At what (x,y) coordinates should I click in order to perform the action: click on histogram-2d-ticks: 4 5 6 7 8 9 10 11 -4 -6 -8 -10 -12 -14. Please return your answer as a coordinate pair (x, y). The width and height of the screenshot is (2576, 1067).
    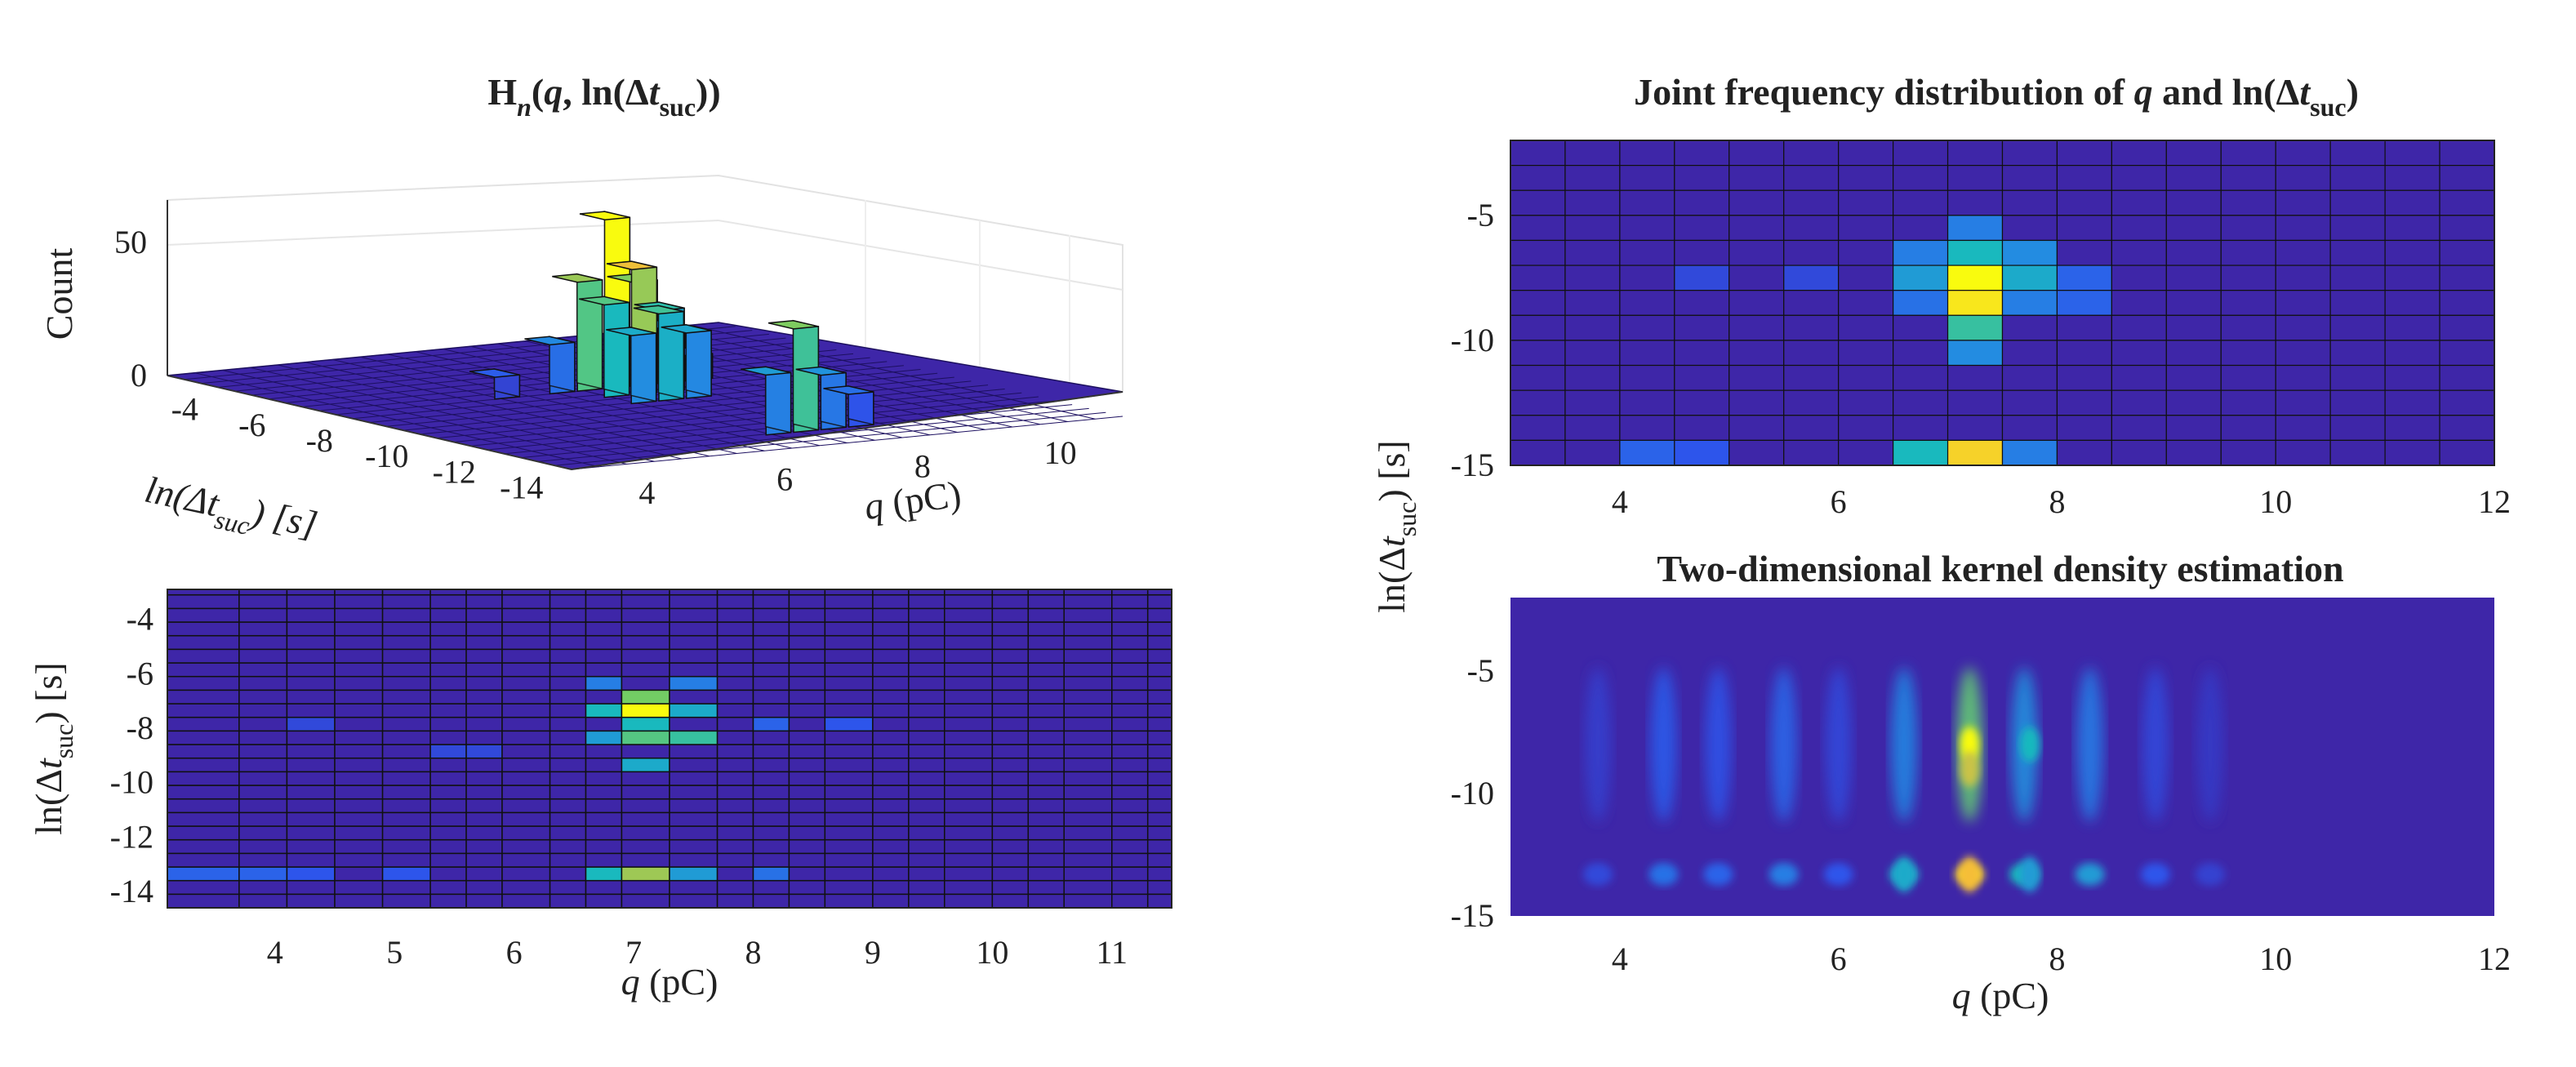
    Looking at the image, I should click on (619, 786).